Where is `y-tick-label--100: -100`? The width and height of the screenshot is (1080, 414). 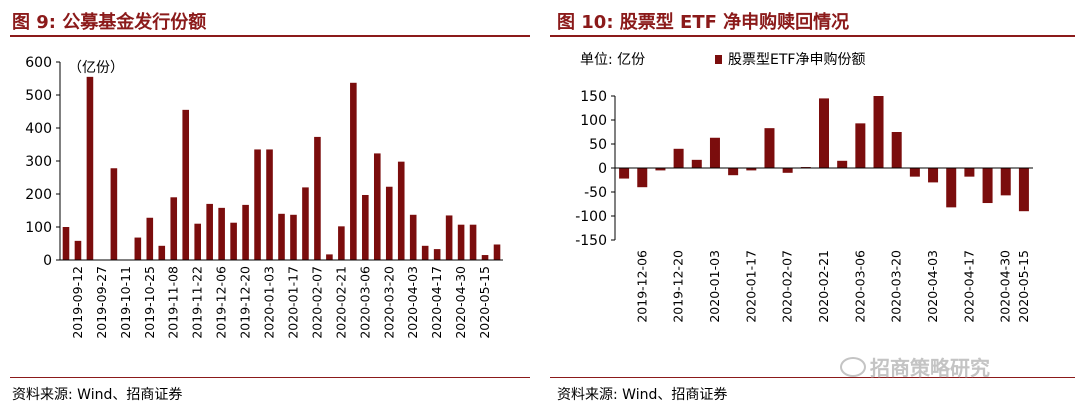 y-tick-label--100: -100 is located at coordinates (591, 217).